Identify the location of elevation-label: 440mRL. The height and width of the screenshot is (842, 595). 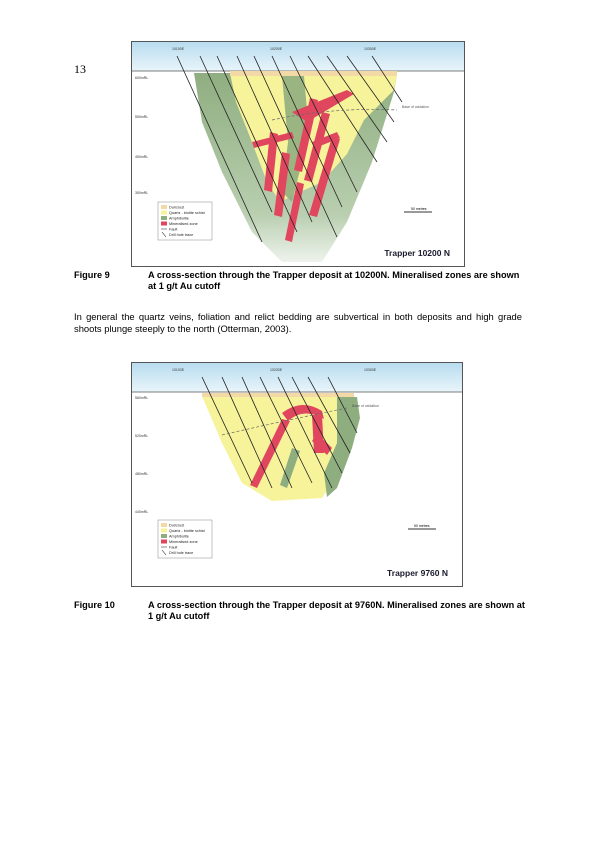
(141, 512).